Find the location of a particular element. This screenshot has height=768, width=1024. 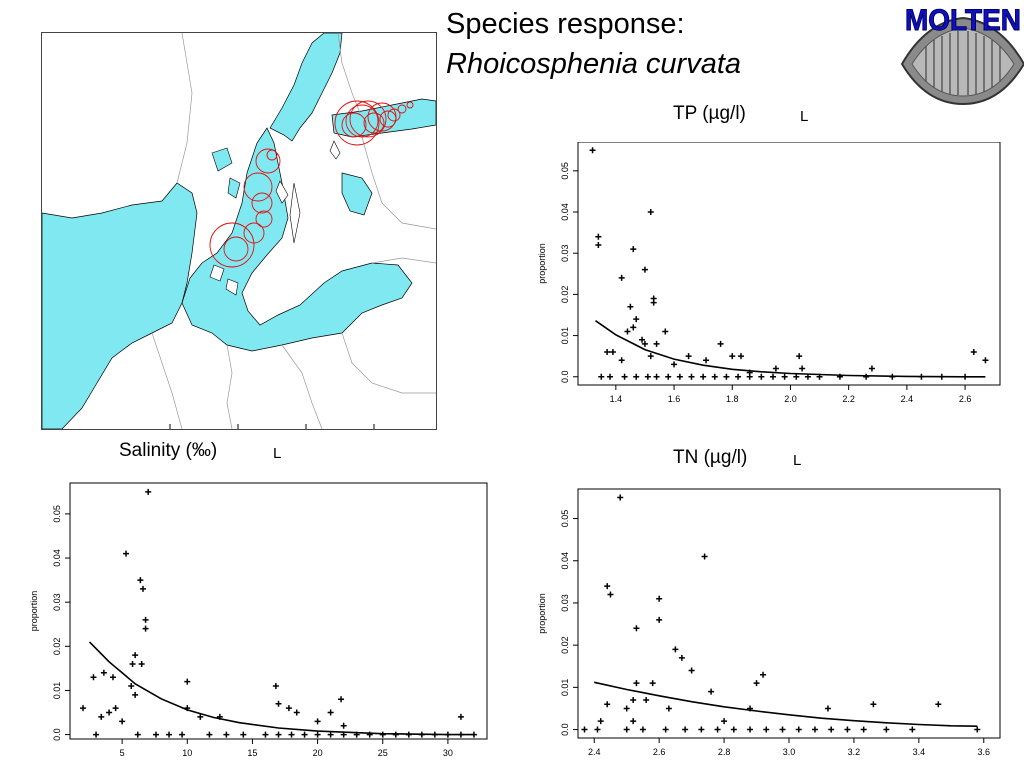

tn-y-axis-label: proportion is located at coordinates (542, 613).